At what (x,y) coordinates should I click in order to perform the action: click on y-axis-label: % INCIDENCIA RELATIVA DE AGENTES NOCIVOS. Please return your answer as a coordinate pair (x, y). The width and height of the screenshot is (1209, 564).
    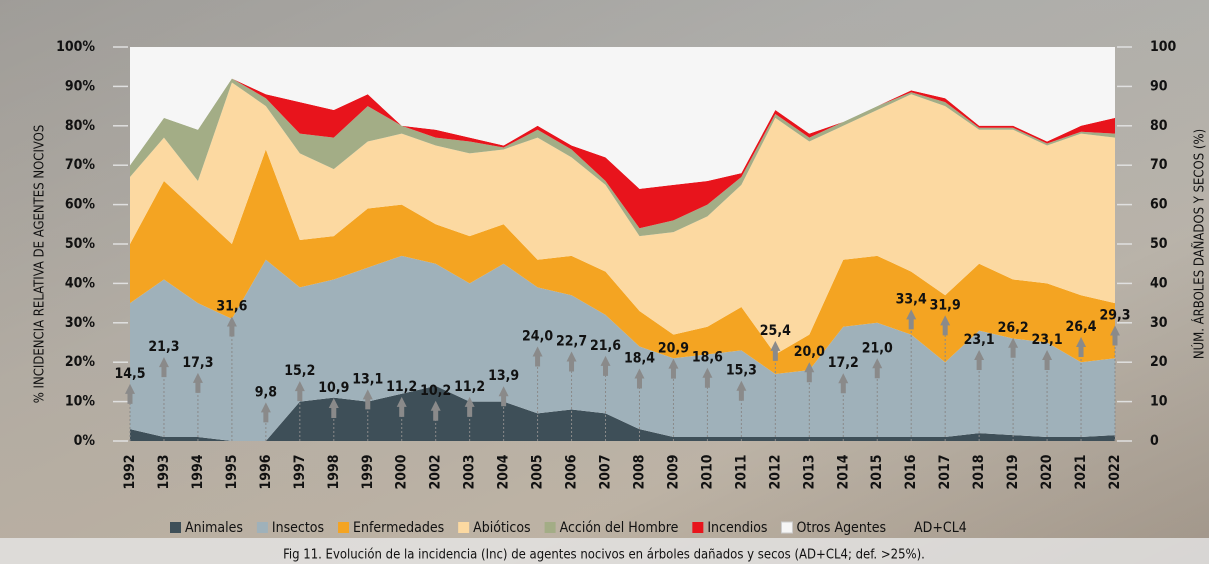
    Looking at the image, I should click on (40, 264).